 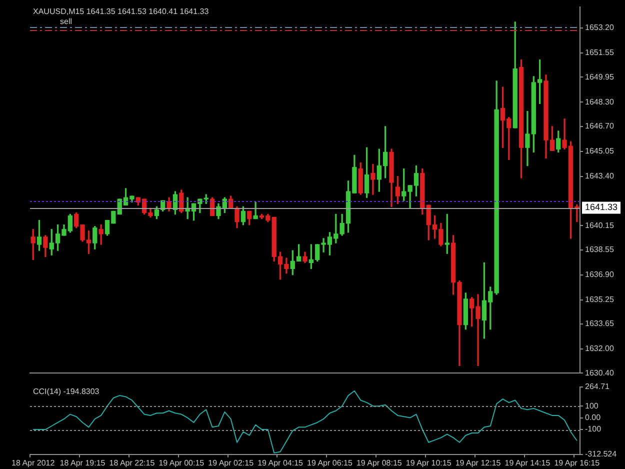 I want to click on x-tick-label: 18 Apr 19:15, so click(x=83, y=463).